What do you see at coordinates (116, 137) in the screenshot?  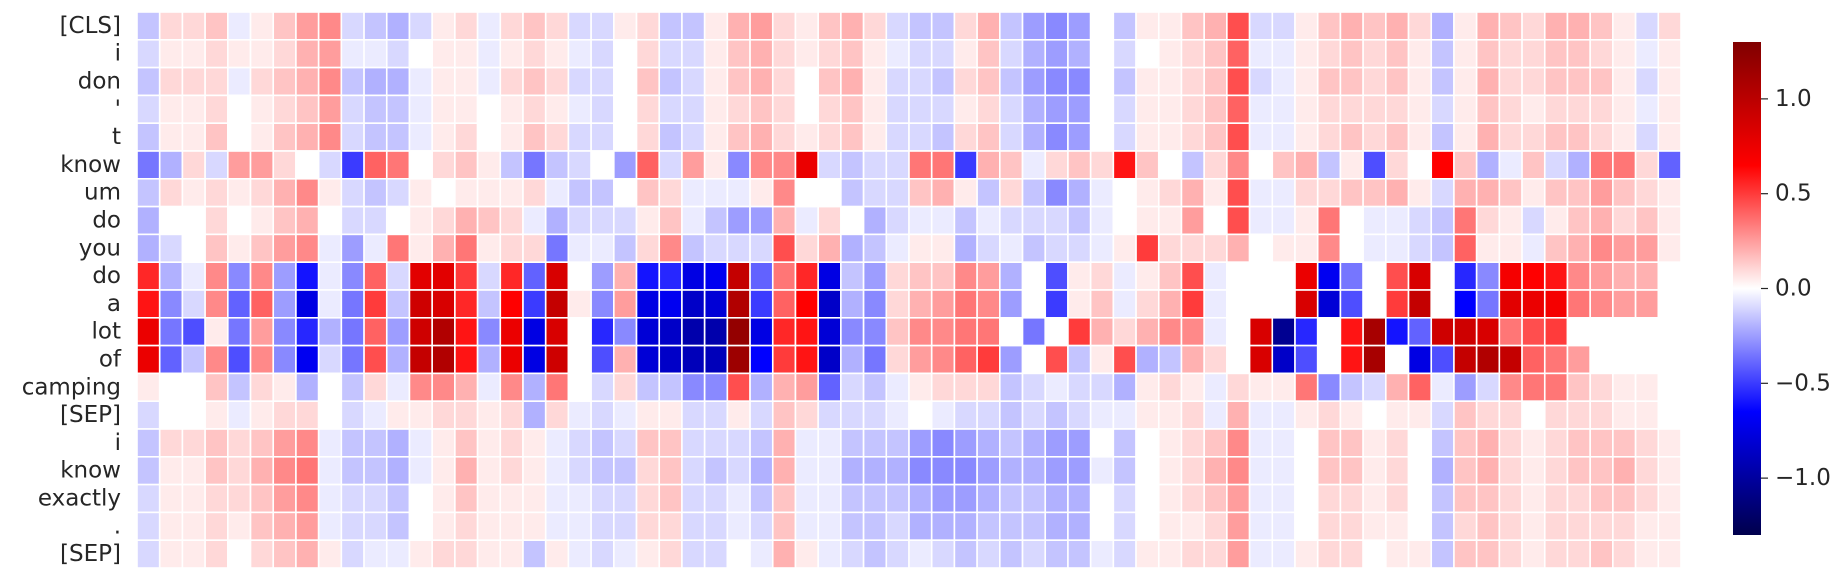 I see `row-label: t` at bounding box center [116, 137].